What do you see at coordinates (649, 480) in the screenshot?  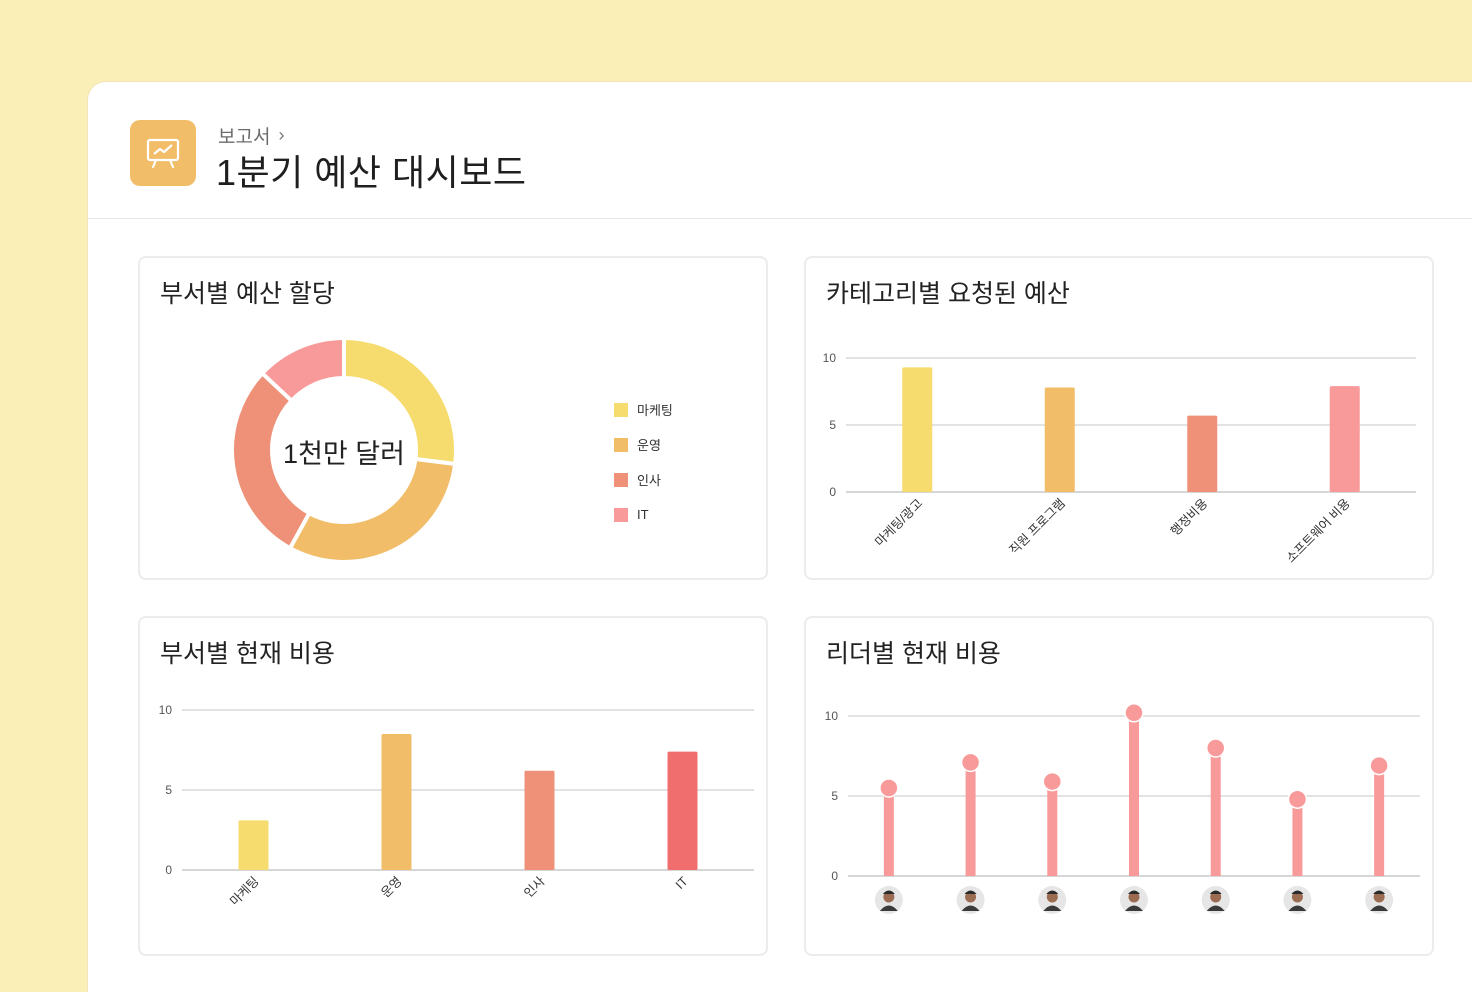 I see `legend-label: 인사` at bounding box center [649, 480].